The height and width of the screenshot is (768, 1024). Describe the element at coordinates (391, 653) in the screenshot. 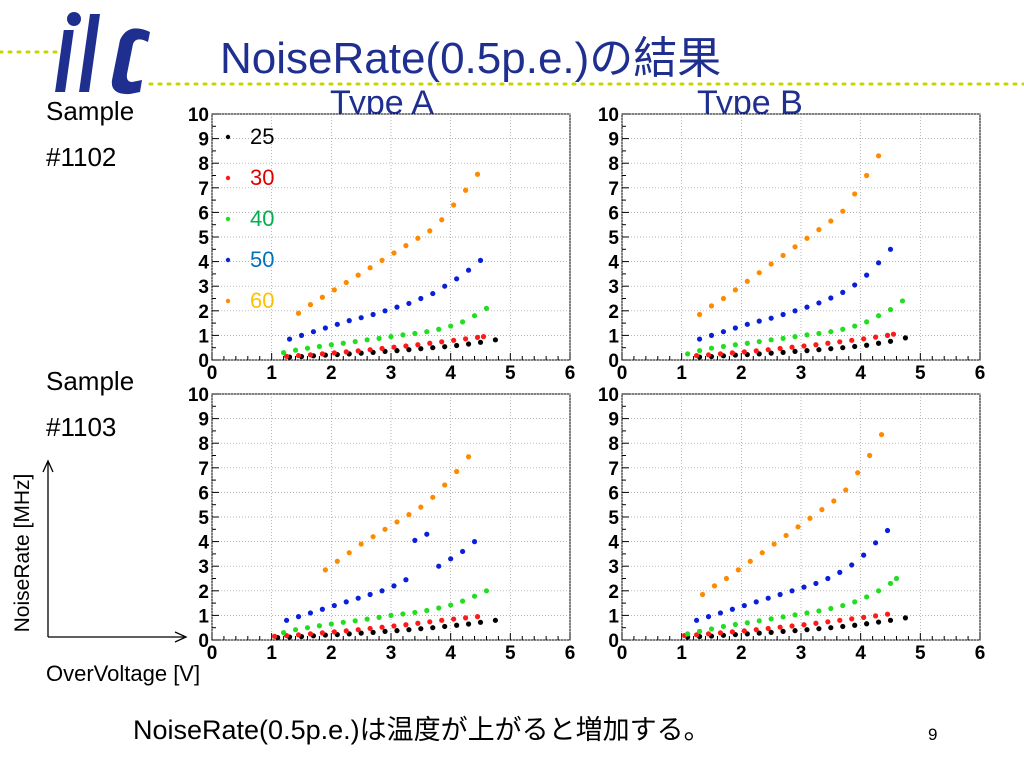

I see `x-tick-label: 3` at that location.